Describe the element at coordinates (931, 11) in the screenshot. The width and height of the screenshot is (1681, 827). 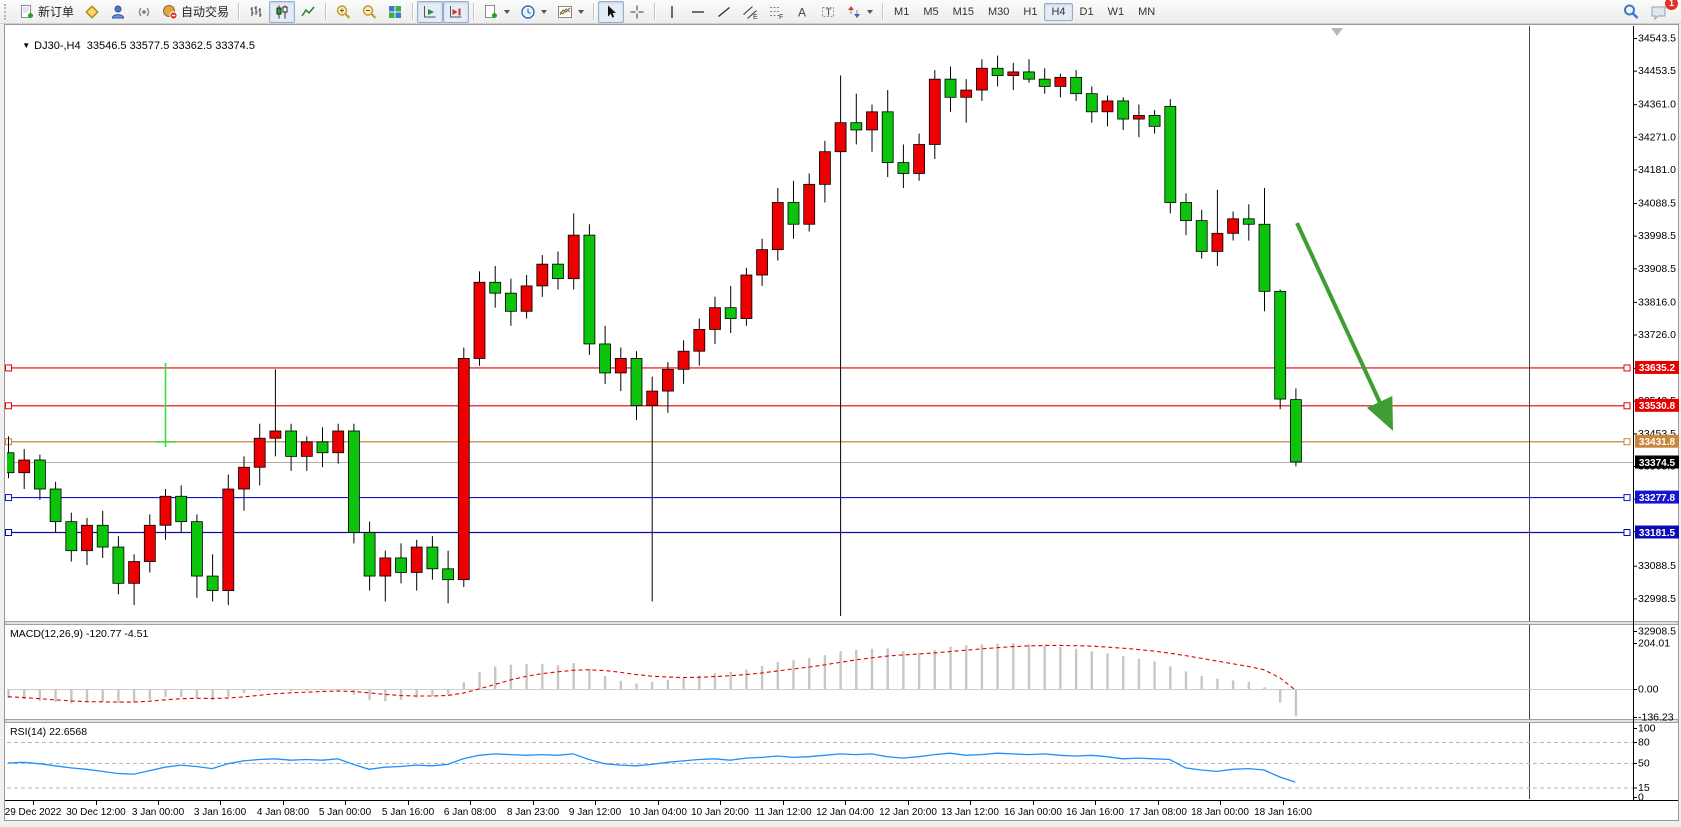
I see `timeframe-m5-button: M5` at that location.